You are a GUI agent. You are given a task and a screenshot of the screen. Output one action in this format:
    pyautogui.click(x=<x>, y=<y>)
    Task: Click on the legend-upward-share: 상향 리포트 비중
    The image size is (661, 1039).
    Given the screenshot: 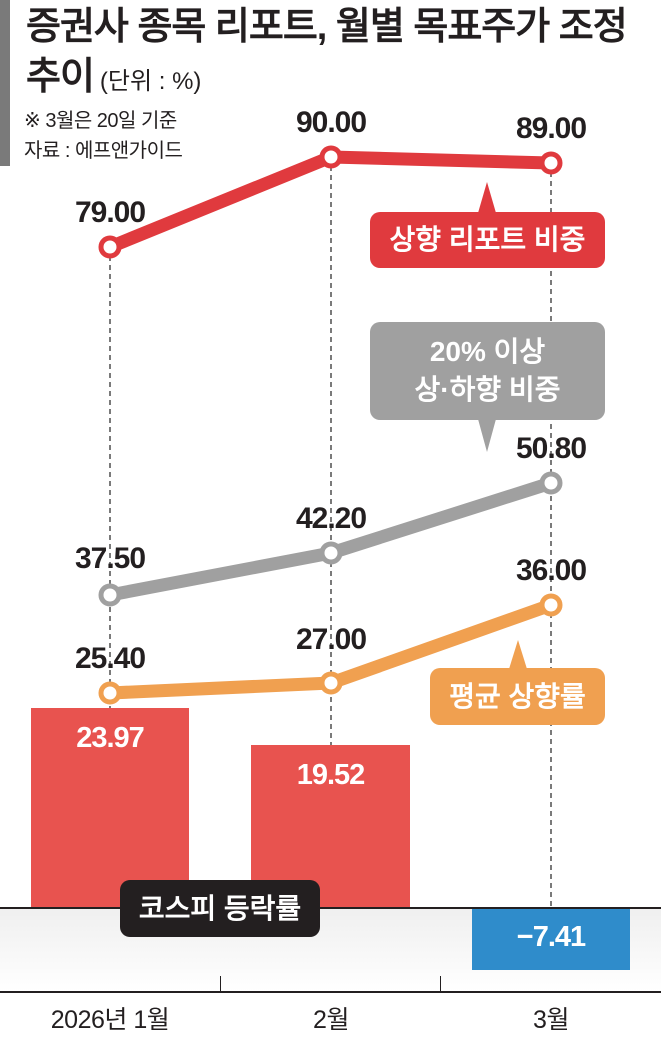 What is the action you would take?
    pyautogui.click(x=487, y=240)
    